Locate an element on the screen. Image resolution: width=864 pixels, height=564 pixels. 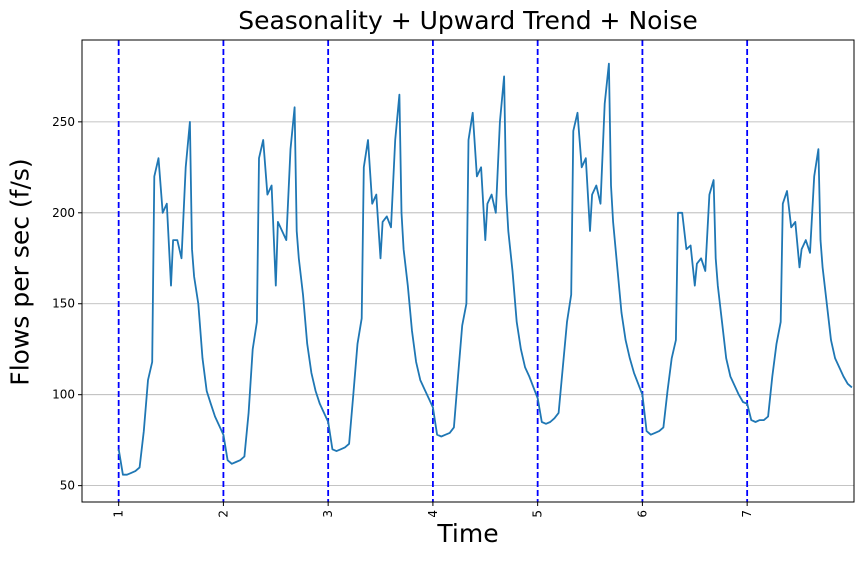
x-tick-label: 7 is located at coordinates (747, 514).